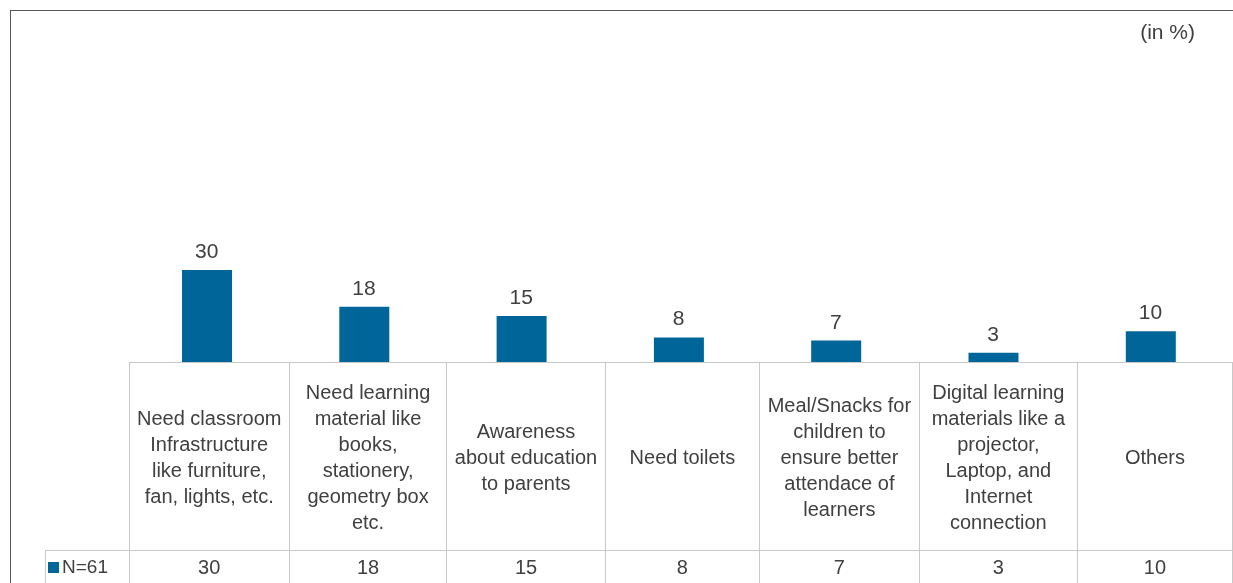  What do you see at coordinates (1167, 32) in the screenshot?
I see `text: (in %)` at bounding box center [1167, 32].